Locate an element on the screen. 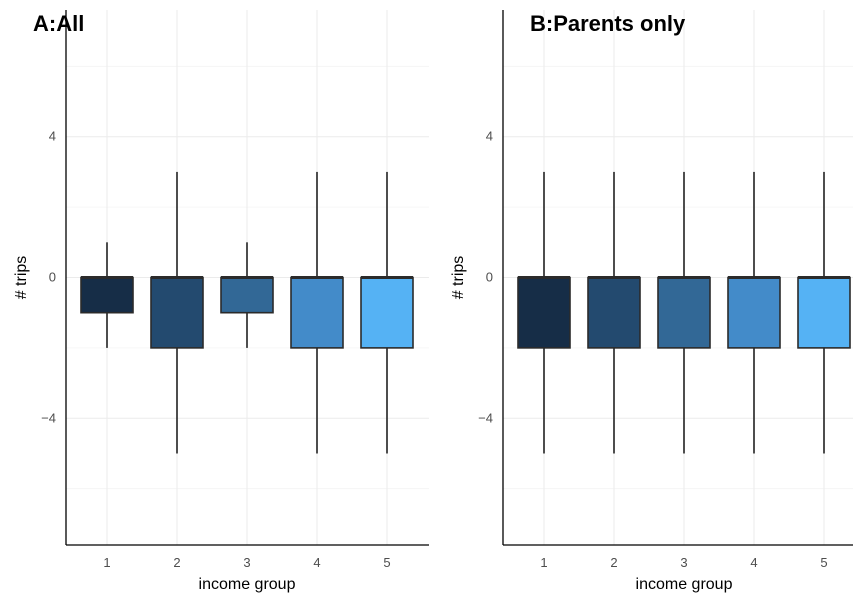 The width and height of the screenshot is (854, 594). panel-title: A:All is located at coordinates (58, 23).